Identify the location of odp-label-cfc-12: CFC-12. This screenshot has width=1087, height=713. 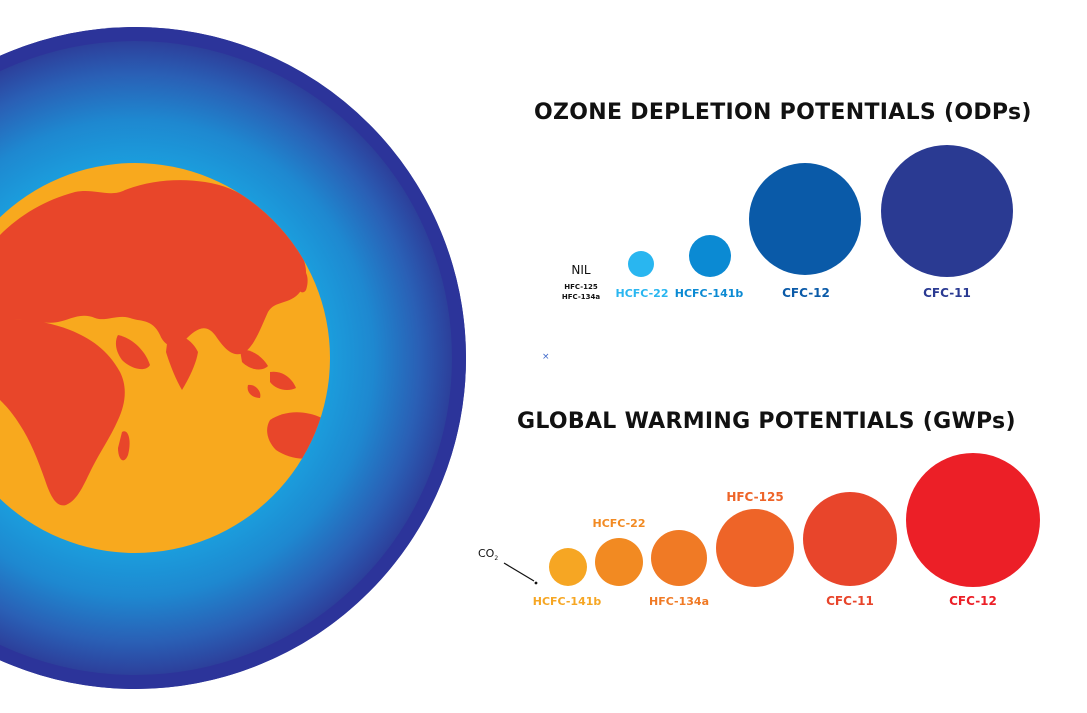
(806, 293).